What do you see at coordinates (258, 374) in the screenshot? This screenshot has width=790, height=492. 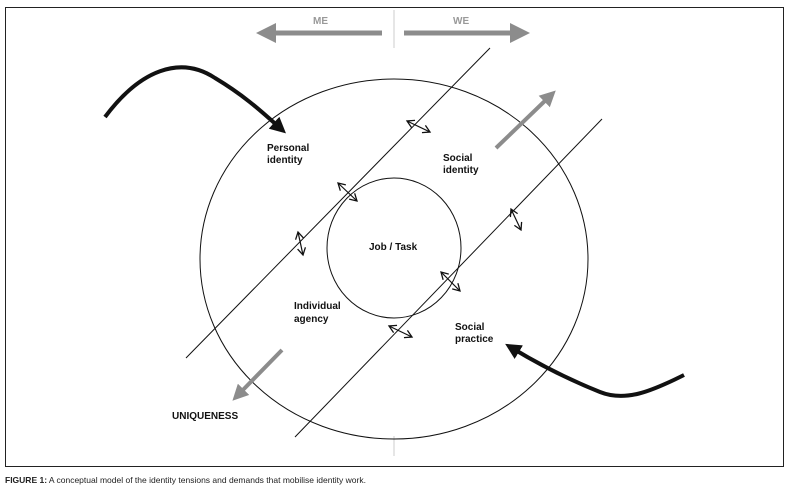 I see `gray-arrow-uniqueness` at bounding box center [258, 374].